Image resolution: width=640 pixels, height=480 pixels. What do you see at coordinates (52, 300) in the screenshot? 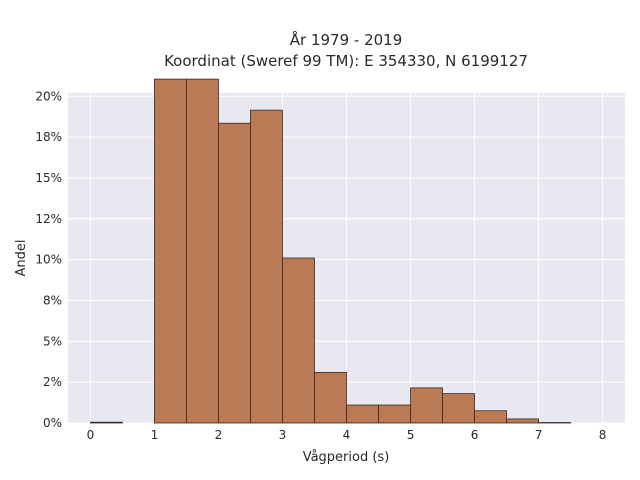
I see `y-tick-label: 8%` at bounding box center [52, 300].